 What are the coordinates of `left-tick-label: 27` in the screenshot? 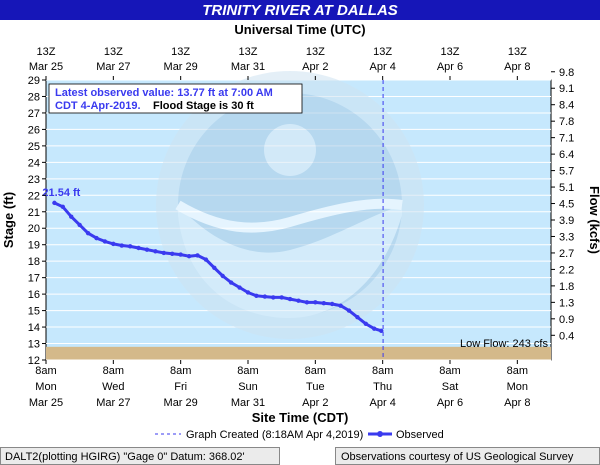 It's located at (34, 114).